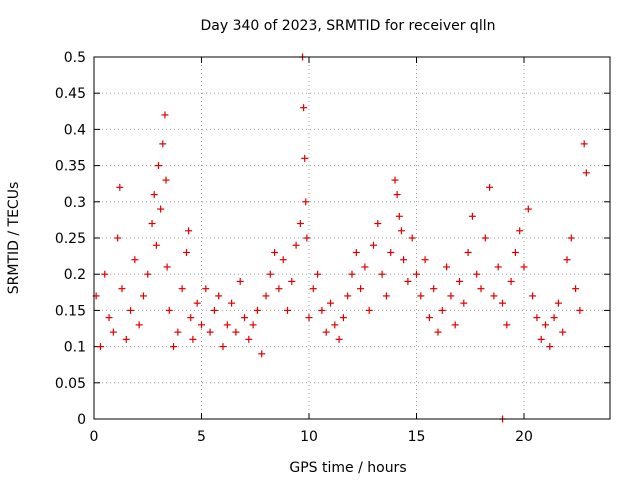  Describe the element at coordinates (14, 238) in the screenshot. I see `y-axis-label: SRMTID / TECUs` at that location.